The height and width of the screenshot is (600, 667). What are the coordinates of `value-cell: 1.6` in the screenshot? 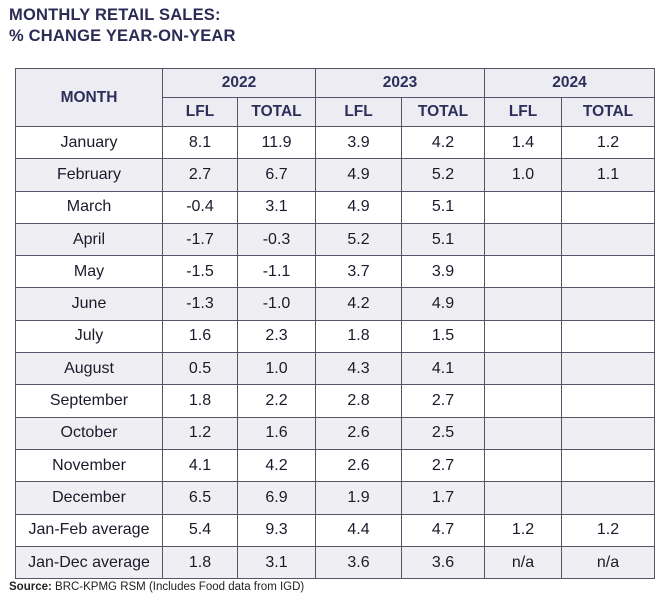 It's located at (200, 336).